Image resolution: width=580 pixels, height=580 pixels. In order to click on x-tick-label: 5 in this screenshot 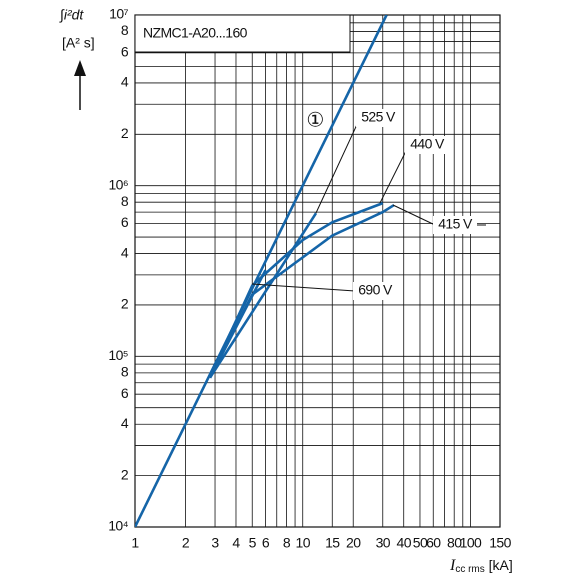, I will do `click(253, 543)`.